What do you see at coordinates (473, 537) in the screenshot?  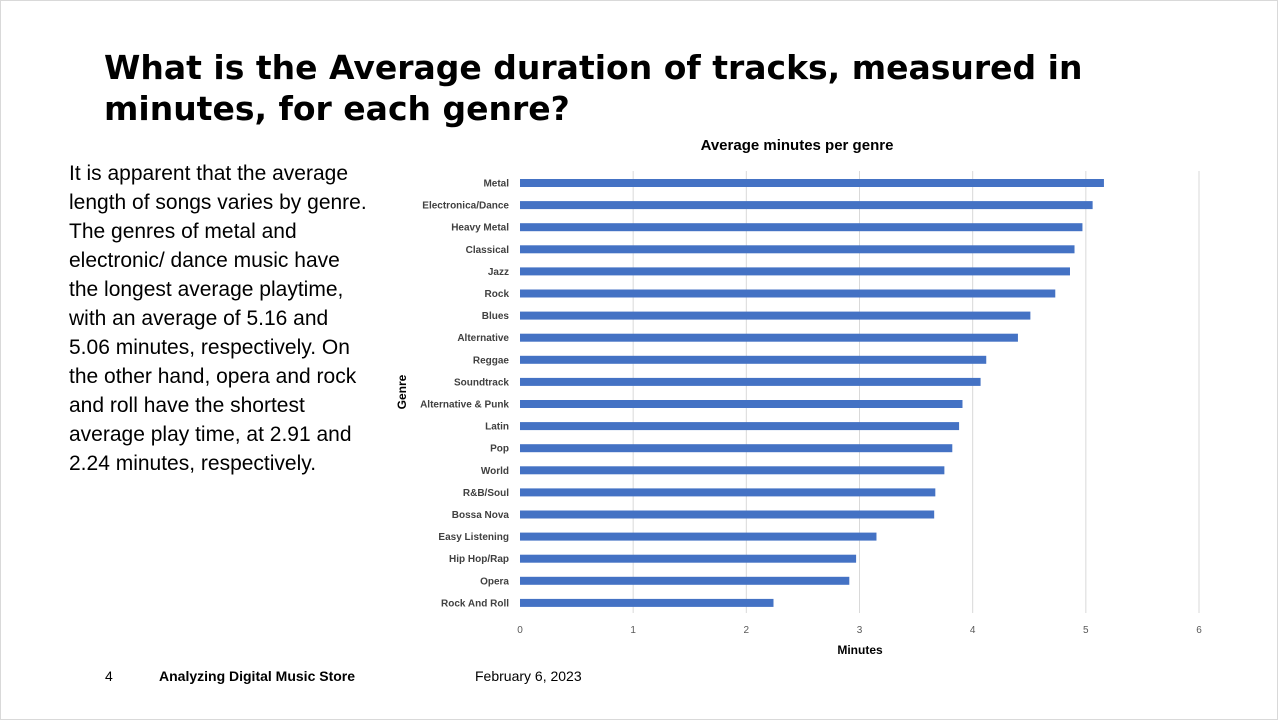 I see `category-label: Easy Listening` at bounding box center [473, 537].